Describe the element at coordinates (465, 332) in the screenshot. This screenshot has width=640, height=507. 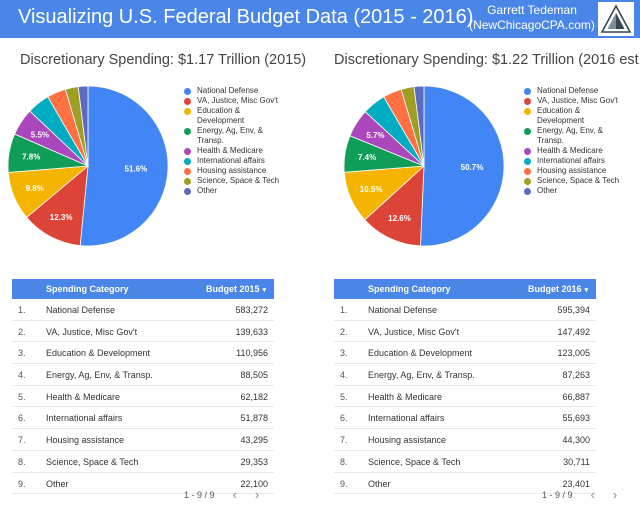
I see `table-row: 2. VA, Justice, Misc Gov't 147,492` at that location.